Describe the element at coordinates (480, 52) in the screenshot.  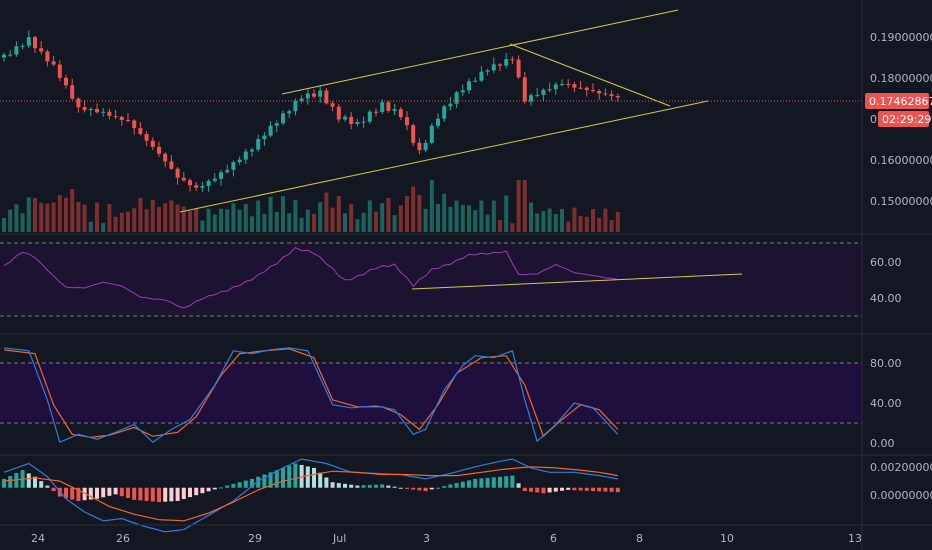
I see `channel-upper-line` at that location.